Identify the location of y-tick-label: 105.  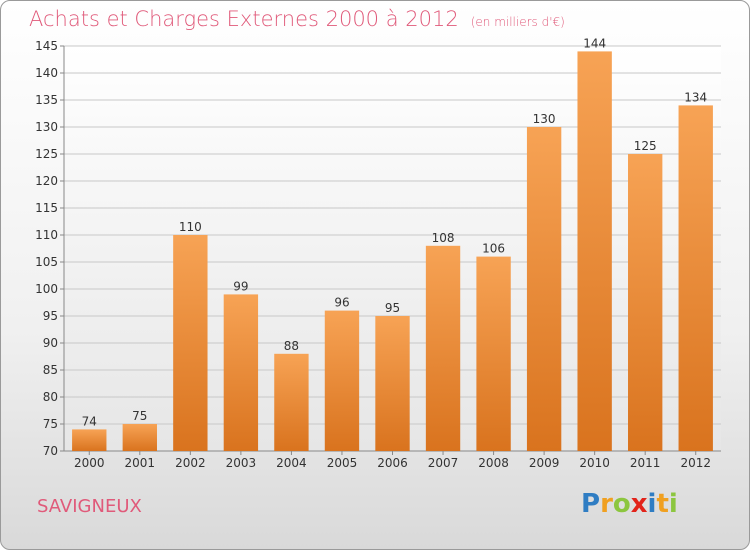
(46, 262).